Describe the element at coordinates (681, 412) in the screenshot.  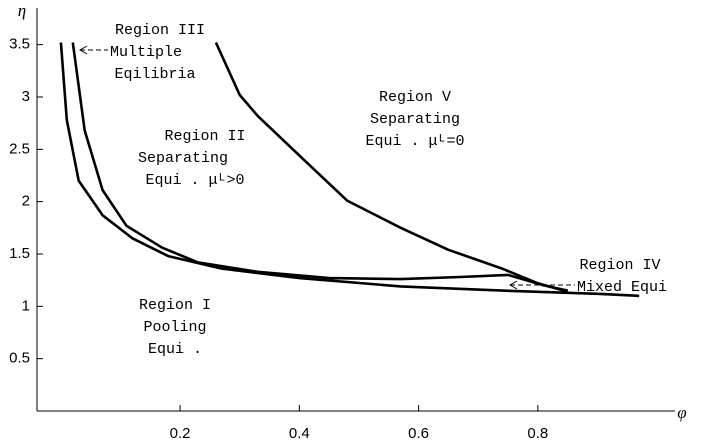
I see `x-axis-label: φ` at that location.